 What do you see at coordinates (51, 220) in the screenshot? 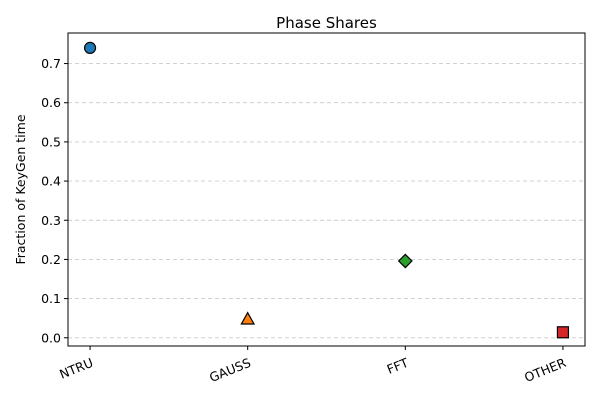
I see `y-tick-label: 0.3` at bounding box center [51, 220].